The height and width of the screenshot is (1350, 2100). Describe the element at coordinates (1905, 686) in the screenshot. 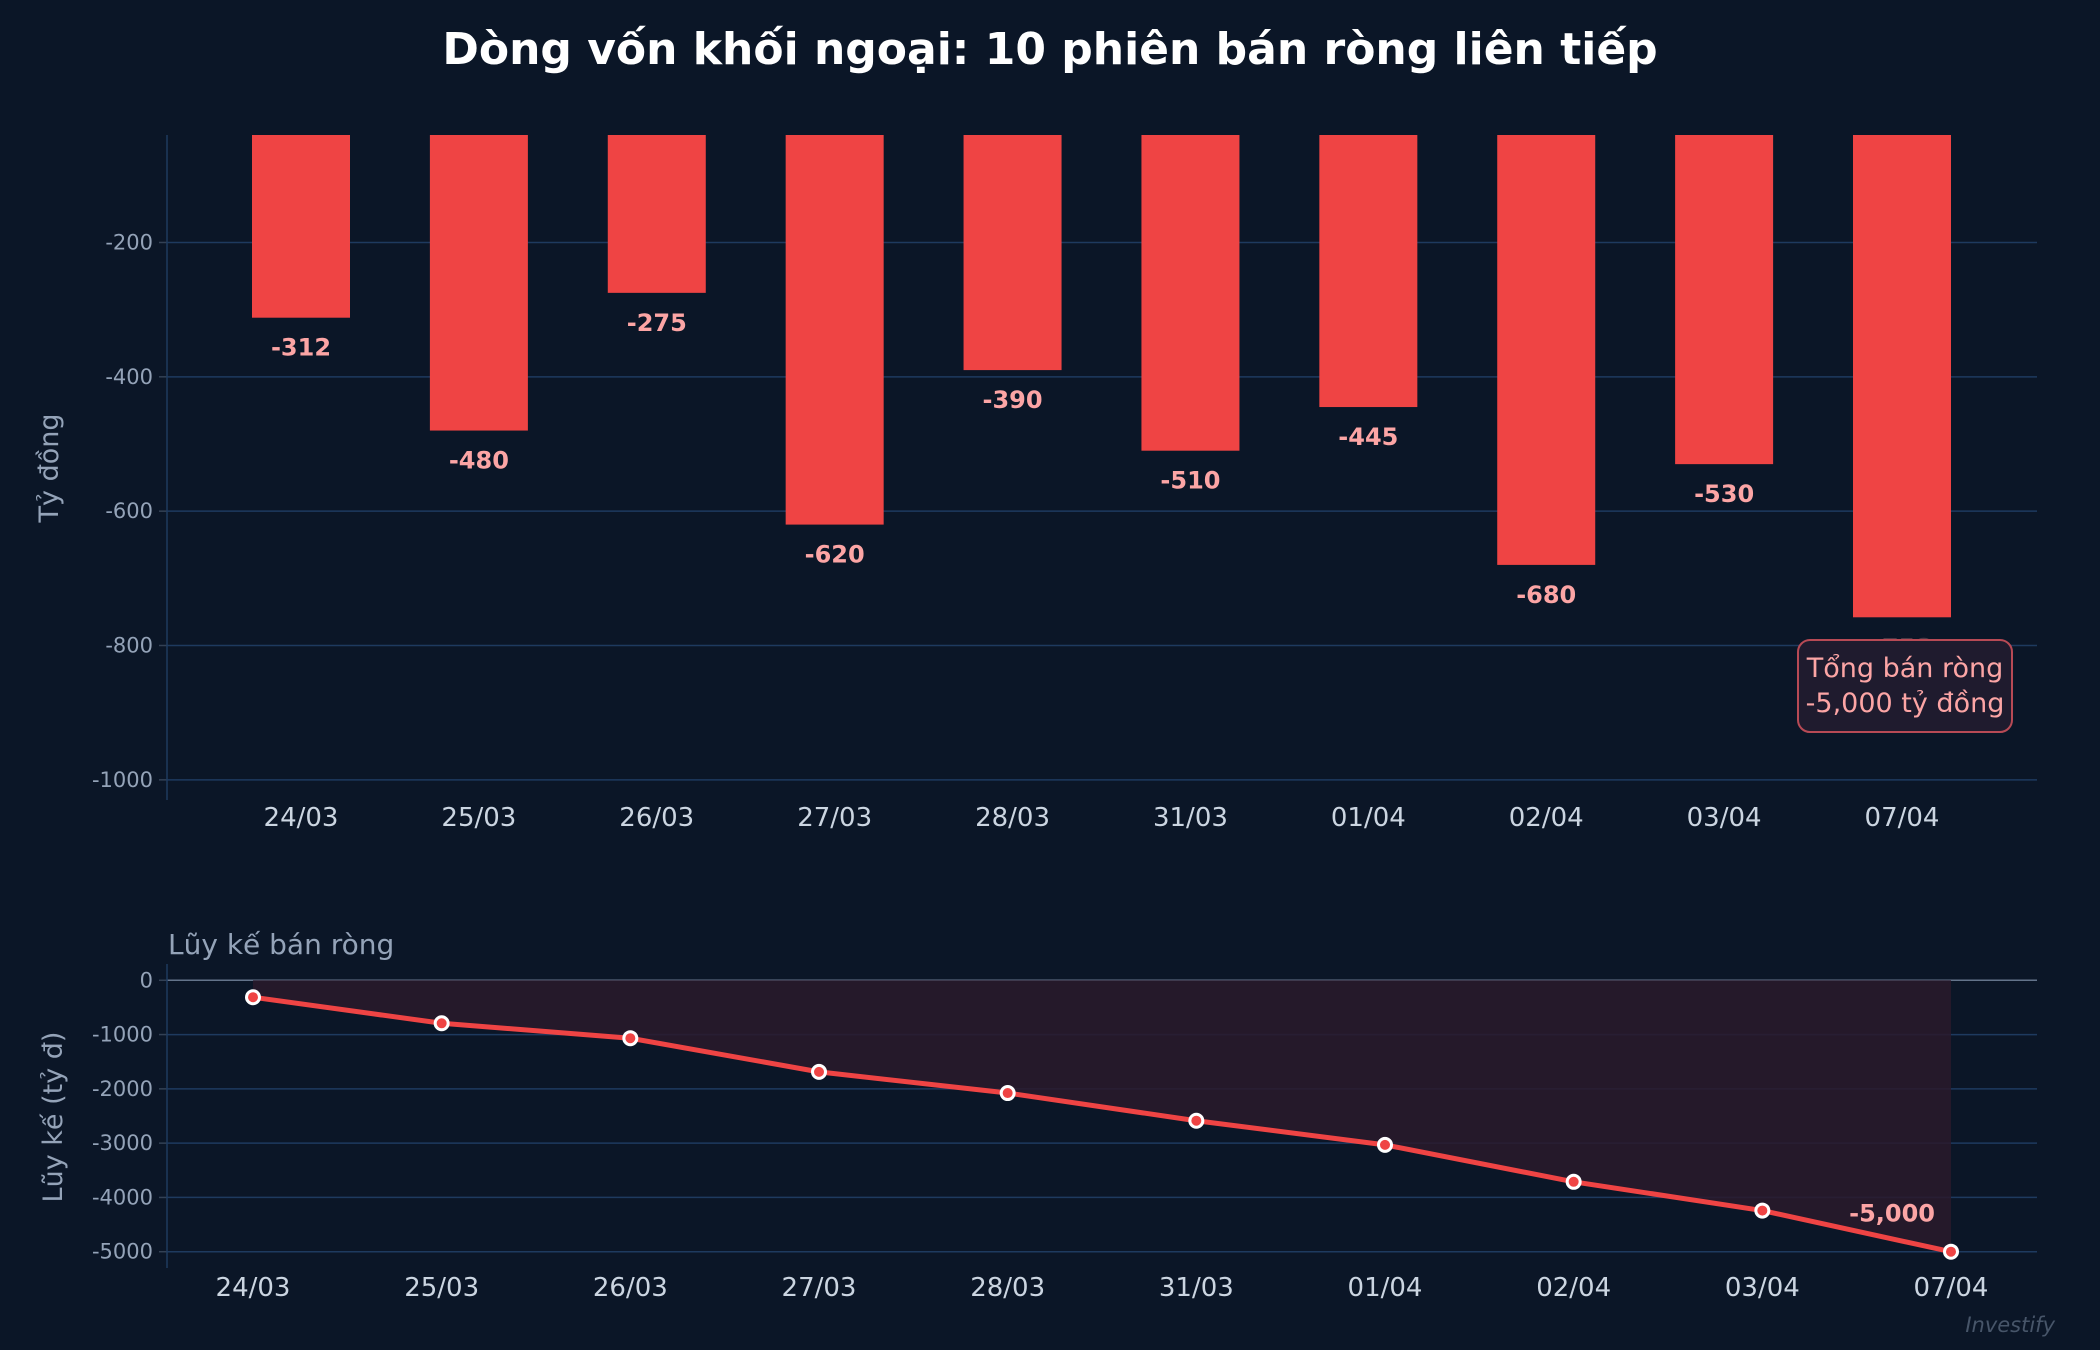

I see `total-annotation-box` at that location.